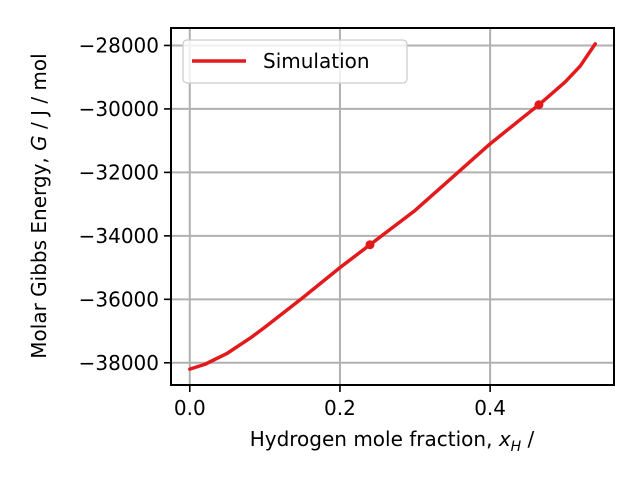  What do you see at coordinates (190, 408) in the screenshot?
I see `x-tick-label: 0.0` at bounding box center [190, 408].